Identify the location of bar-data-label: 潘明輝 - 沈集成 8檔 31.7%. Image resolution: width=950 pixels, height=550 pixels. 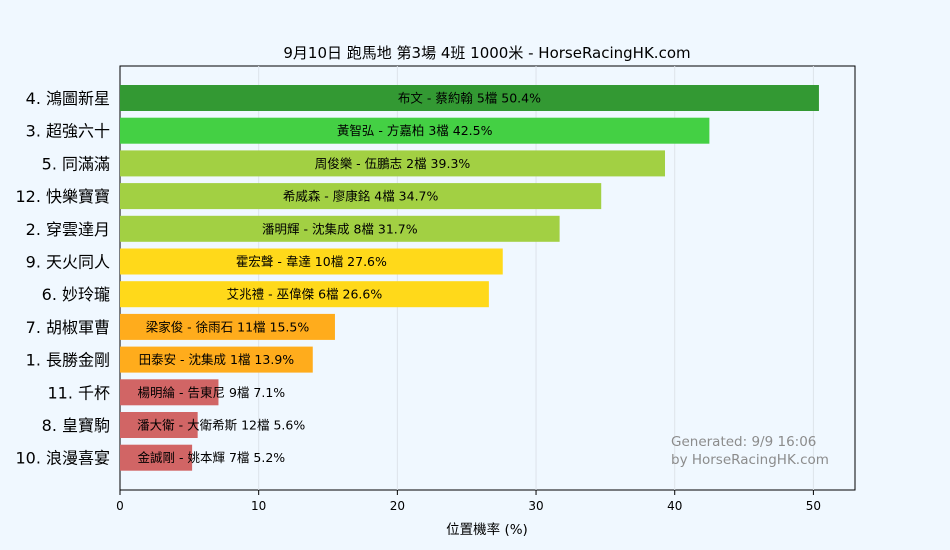
(340, 228).